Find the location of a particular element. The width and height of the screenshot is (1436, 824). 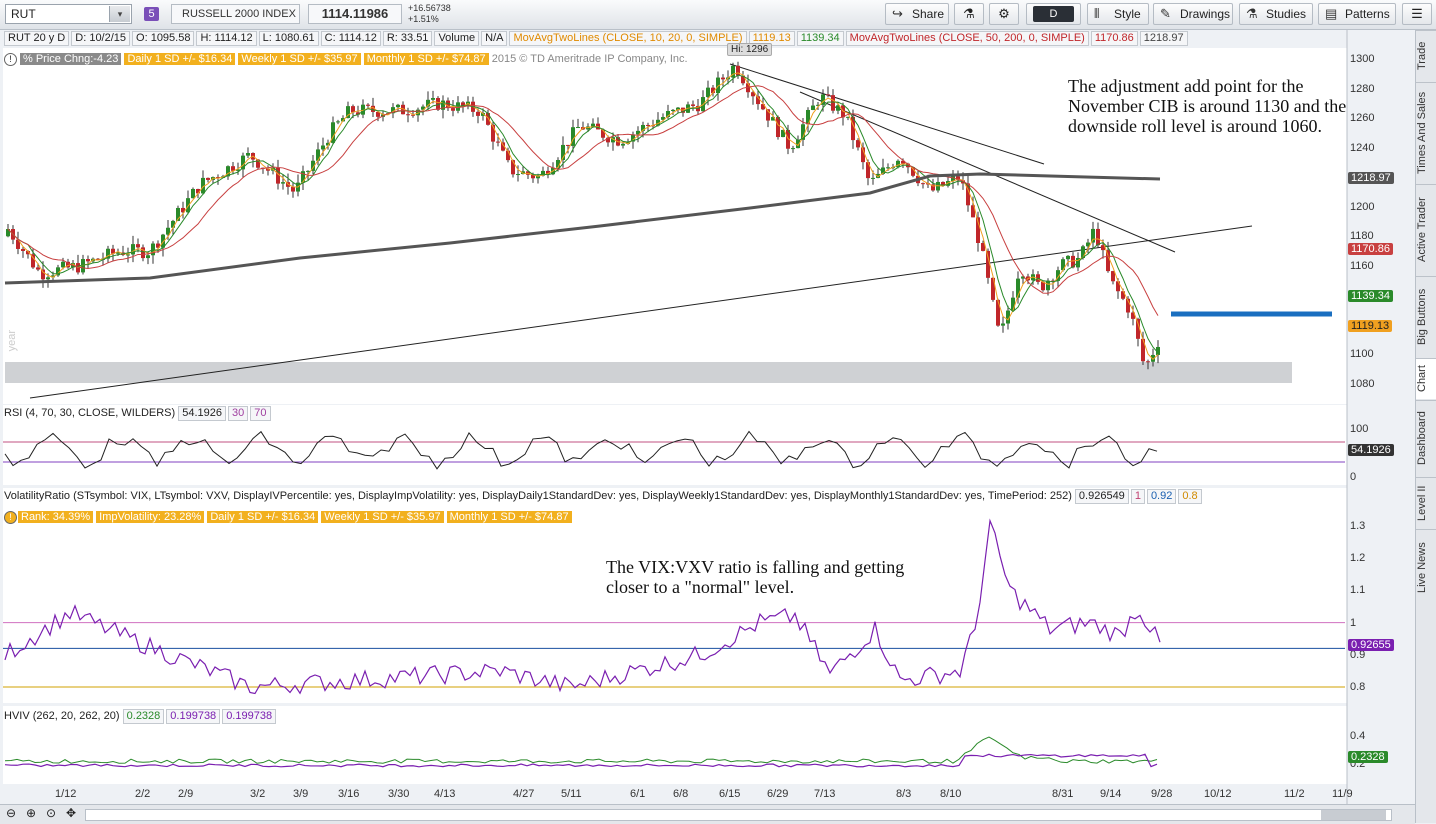

price-y-tick: 1240 is located at coordinates (1362, 147).